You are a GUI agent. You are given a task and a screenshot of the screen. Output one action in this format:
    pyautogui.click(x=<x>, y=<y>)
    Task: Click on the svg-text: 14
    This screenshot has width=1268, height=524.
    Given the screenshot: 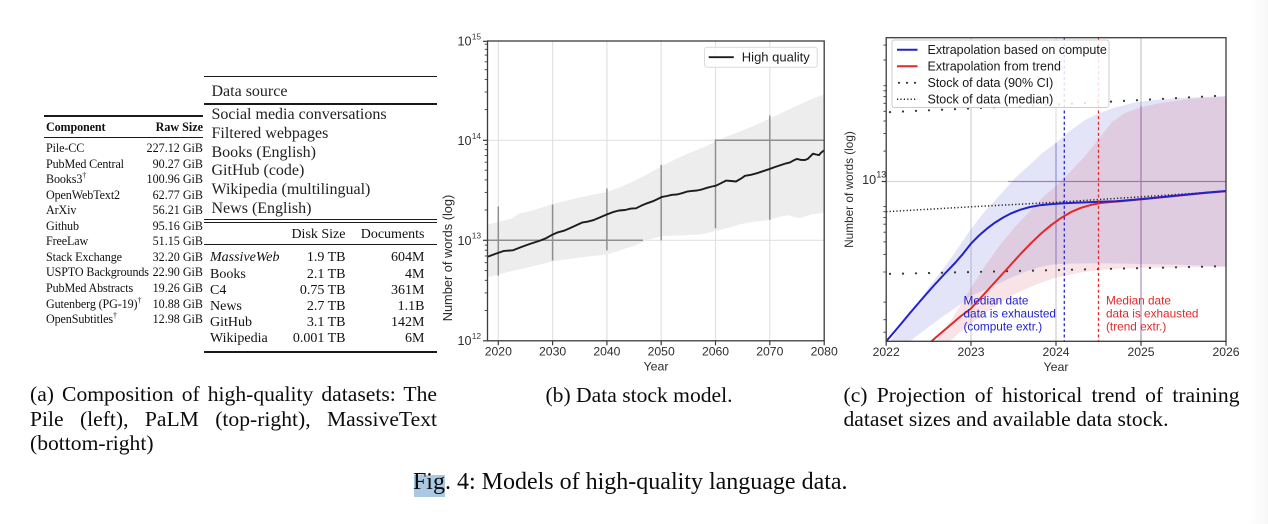 What is the action you would take?
    pyautogui.click(x=477, y=136)
    